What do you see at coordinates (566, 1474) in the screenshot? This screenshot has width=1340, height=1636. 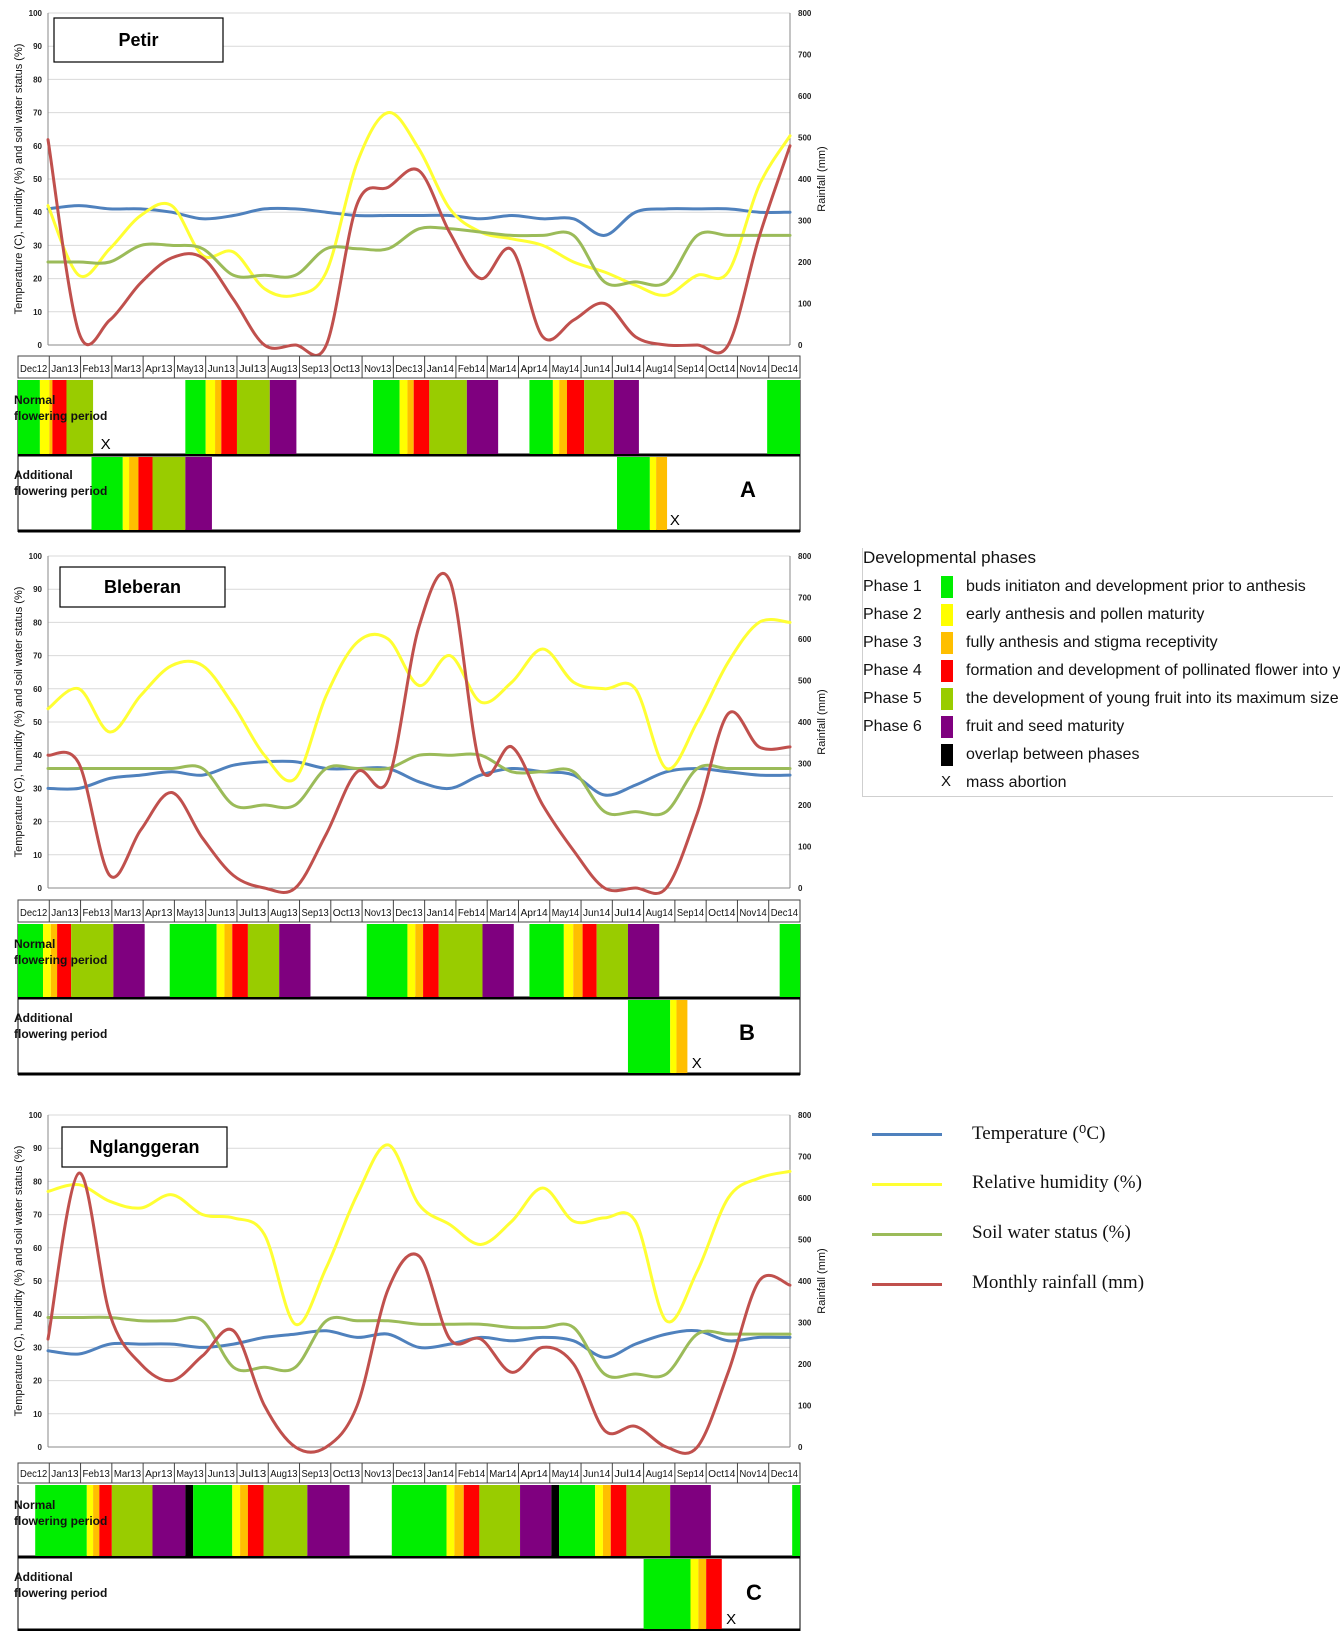 I see `month-tick-label: May14` at bounding box center [566, 1474].